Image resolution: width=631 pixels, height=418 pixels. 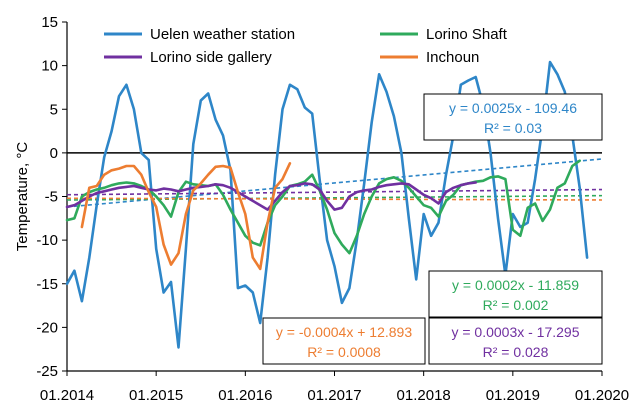 I want to click on trendline-box-uelen, so click(x=513, y=117).